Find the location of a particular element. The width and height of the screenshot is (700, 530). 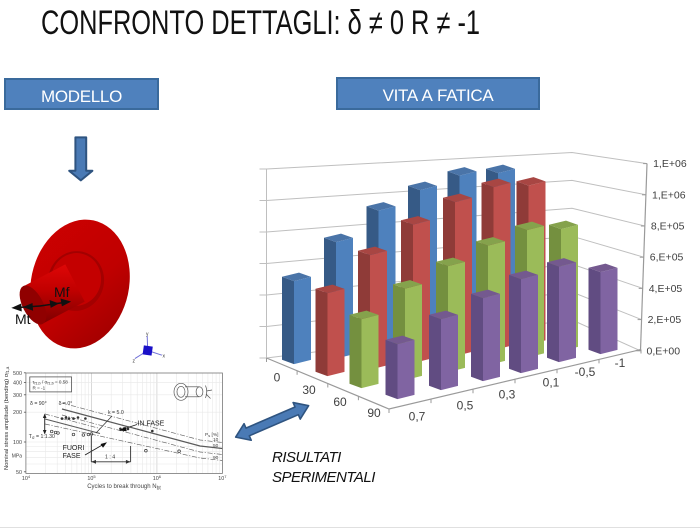

svg-text: Tσ = 1:1.30 is located at coordinates (42, 437).